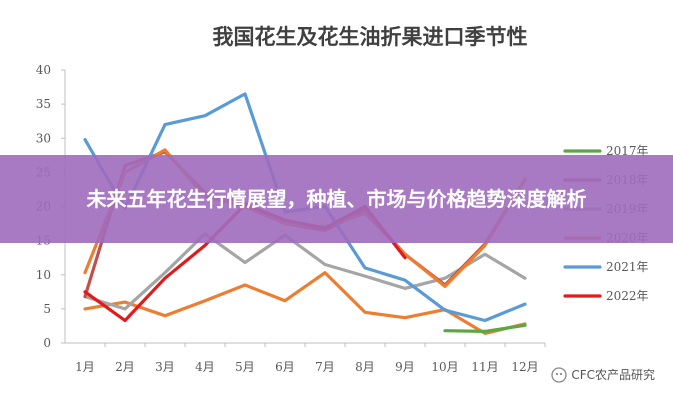 This screenshot has width=673, height=400. I want to click on x-tick-label: 7月, so click(325, 367).